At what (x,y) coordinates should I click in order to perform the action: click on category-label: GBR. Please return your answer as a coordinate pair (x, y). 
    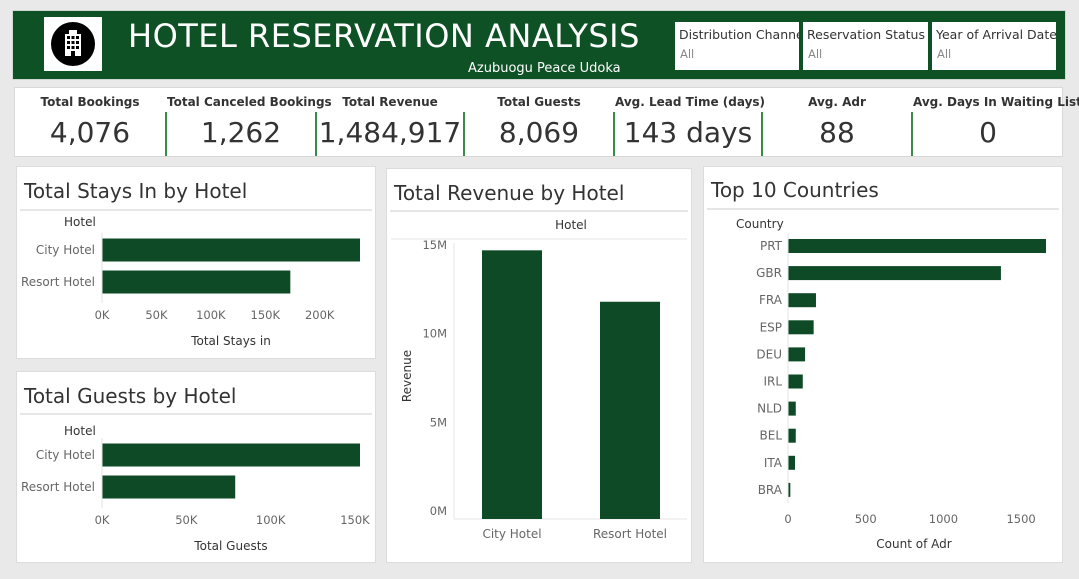
    Looking at the image, I should click on (769, 273).